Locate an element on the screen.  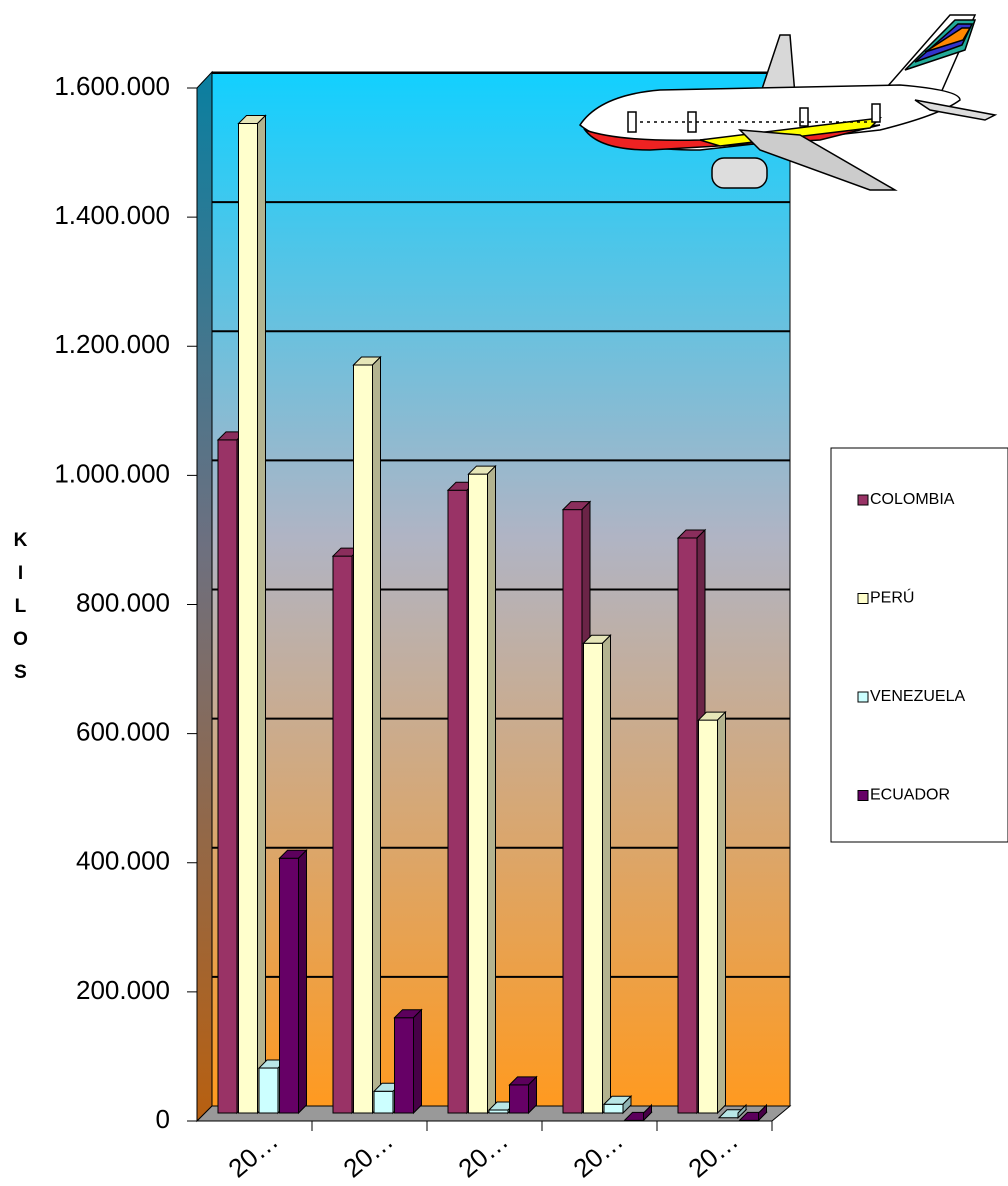
legend-label: PERÚ is located at coordinates (892, 597).